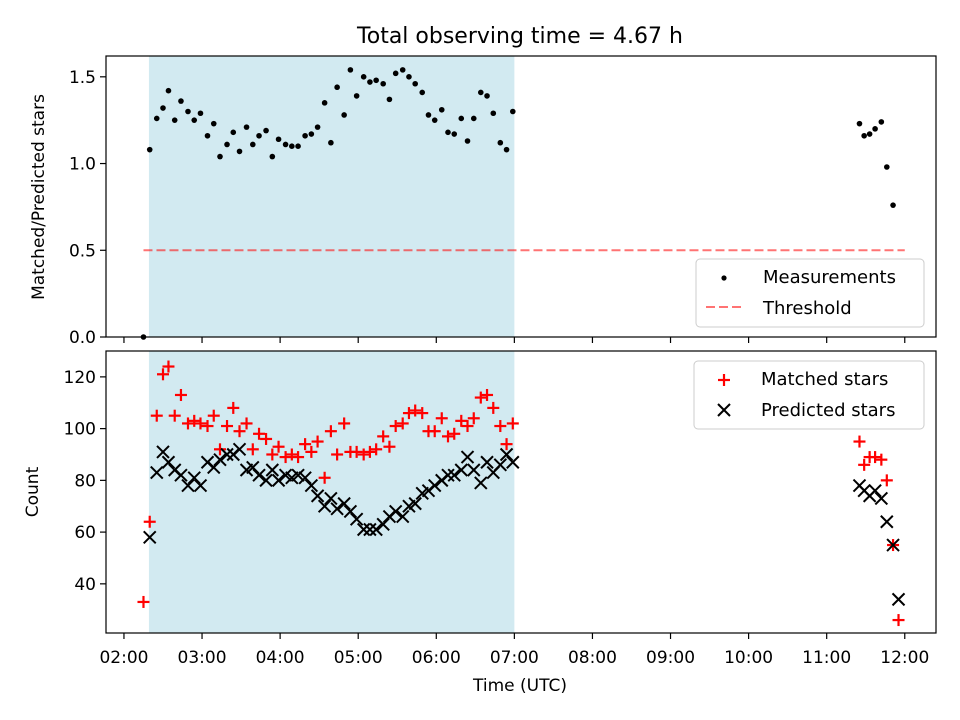 This screenshot has width=960, height=720. Describe the element at coordinates (829, 277) in the screenshot. I see `legend-measurements-label: Measurements` at that location.